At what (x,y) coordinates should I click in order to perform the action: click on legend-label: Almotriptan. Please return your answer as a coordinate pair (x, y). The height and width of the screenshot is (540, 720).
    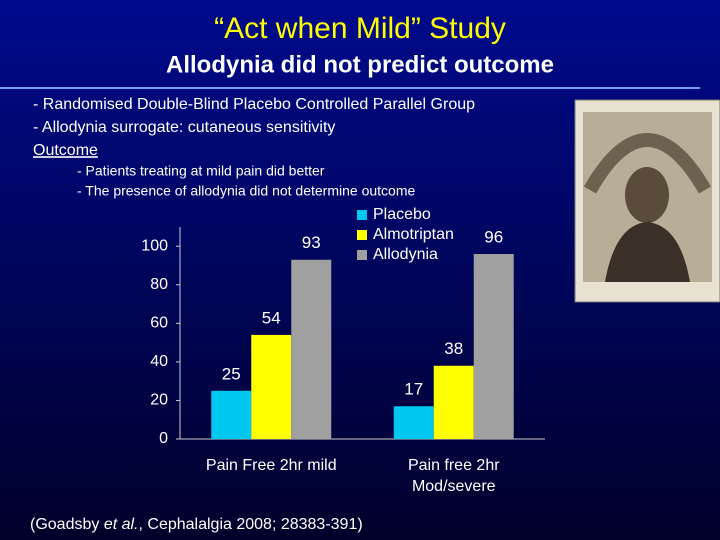
    Looking at the image, I should click on (413, 234).